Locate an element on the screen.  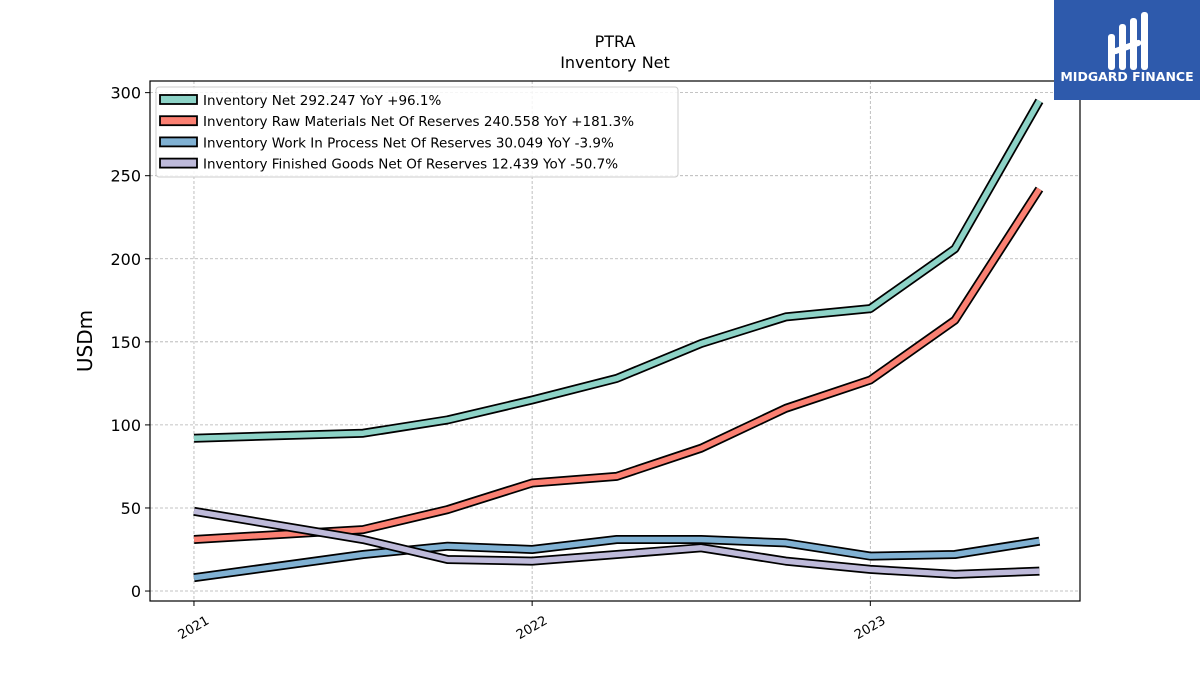
series-stroke is located at coordinates (616, 543).